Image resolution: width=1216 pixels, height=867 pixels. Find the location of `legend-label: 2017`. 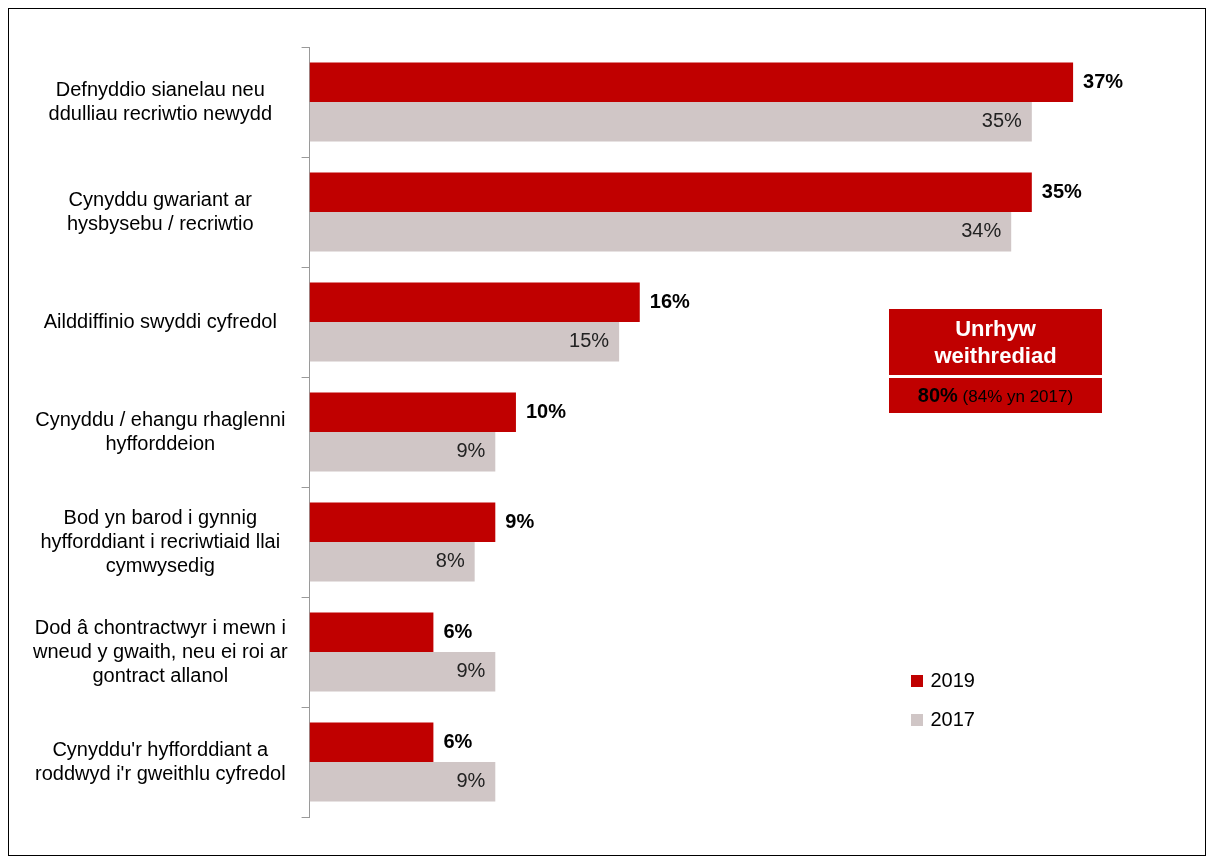

legend-label: 2017 is located at coordinates (952, 719).